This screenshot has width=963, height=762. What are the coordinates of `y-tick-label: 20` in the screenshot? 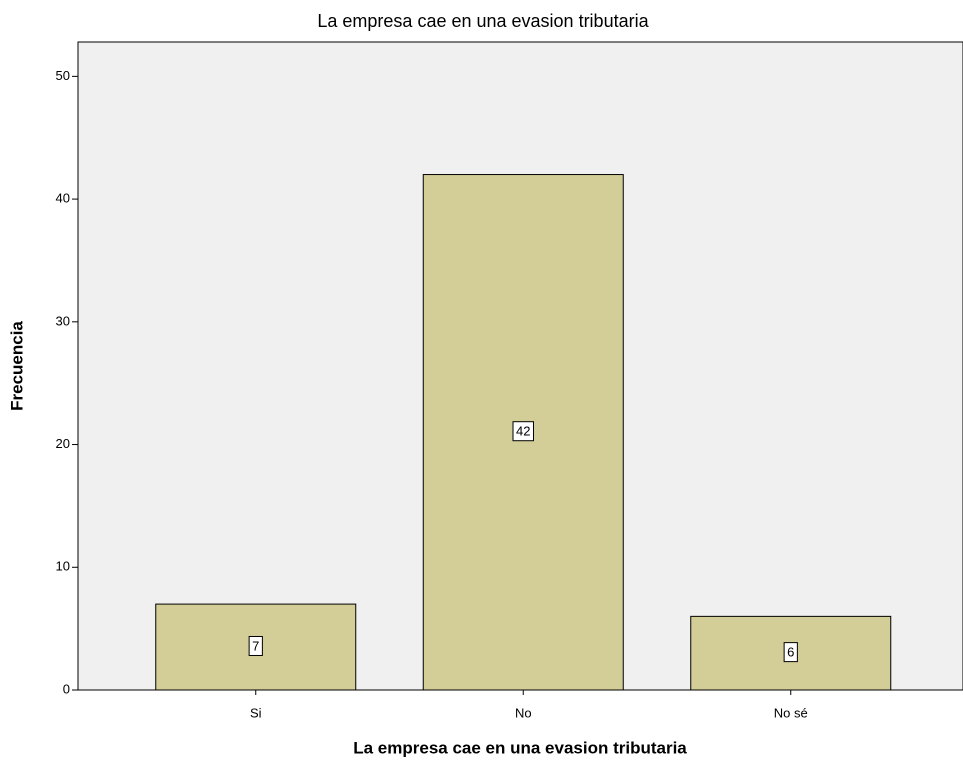 It's located at (63, 443).